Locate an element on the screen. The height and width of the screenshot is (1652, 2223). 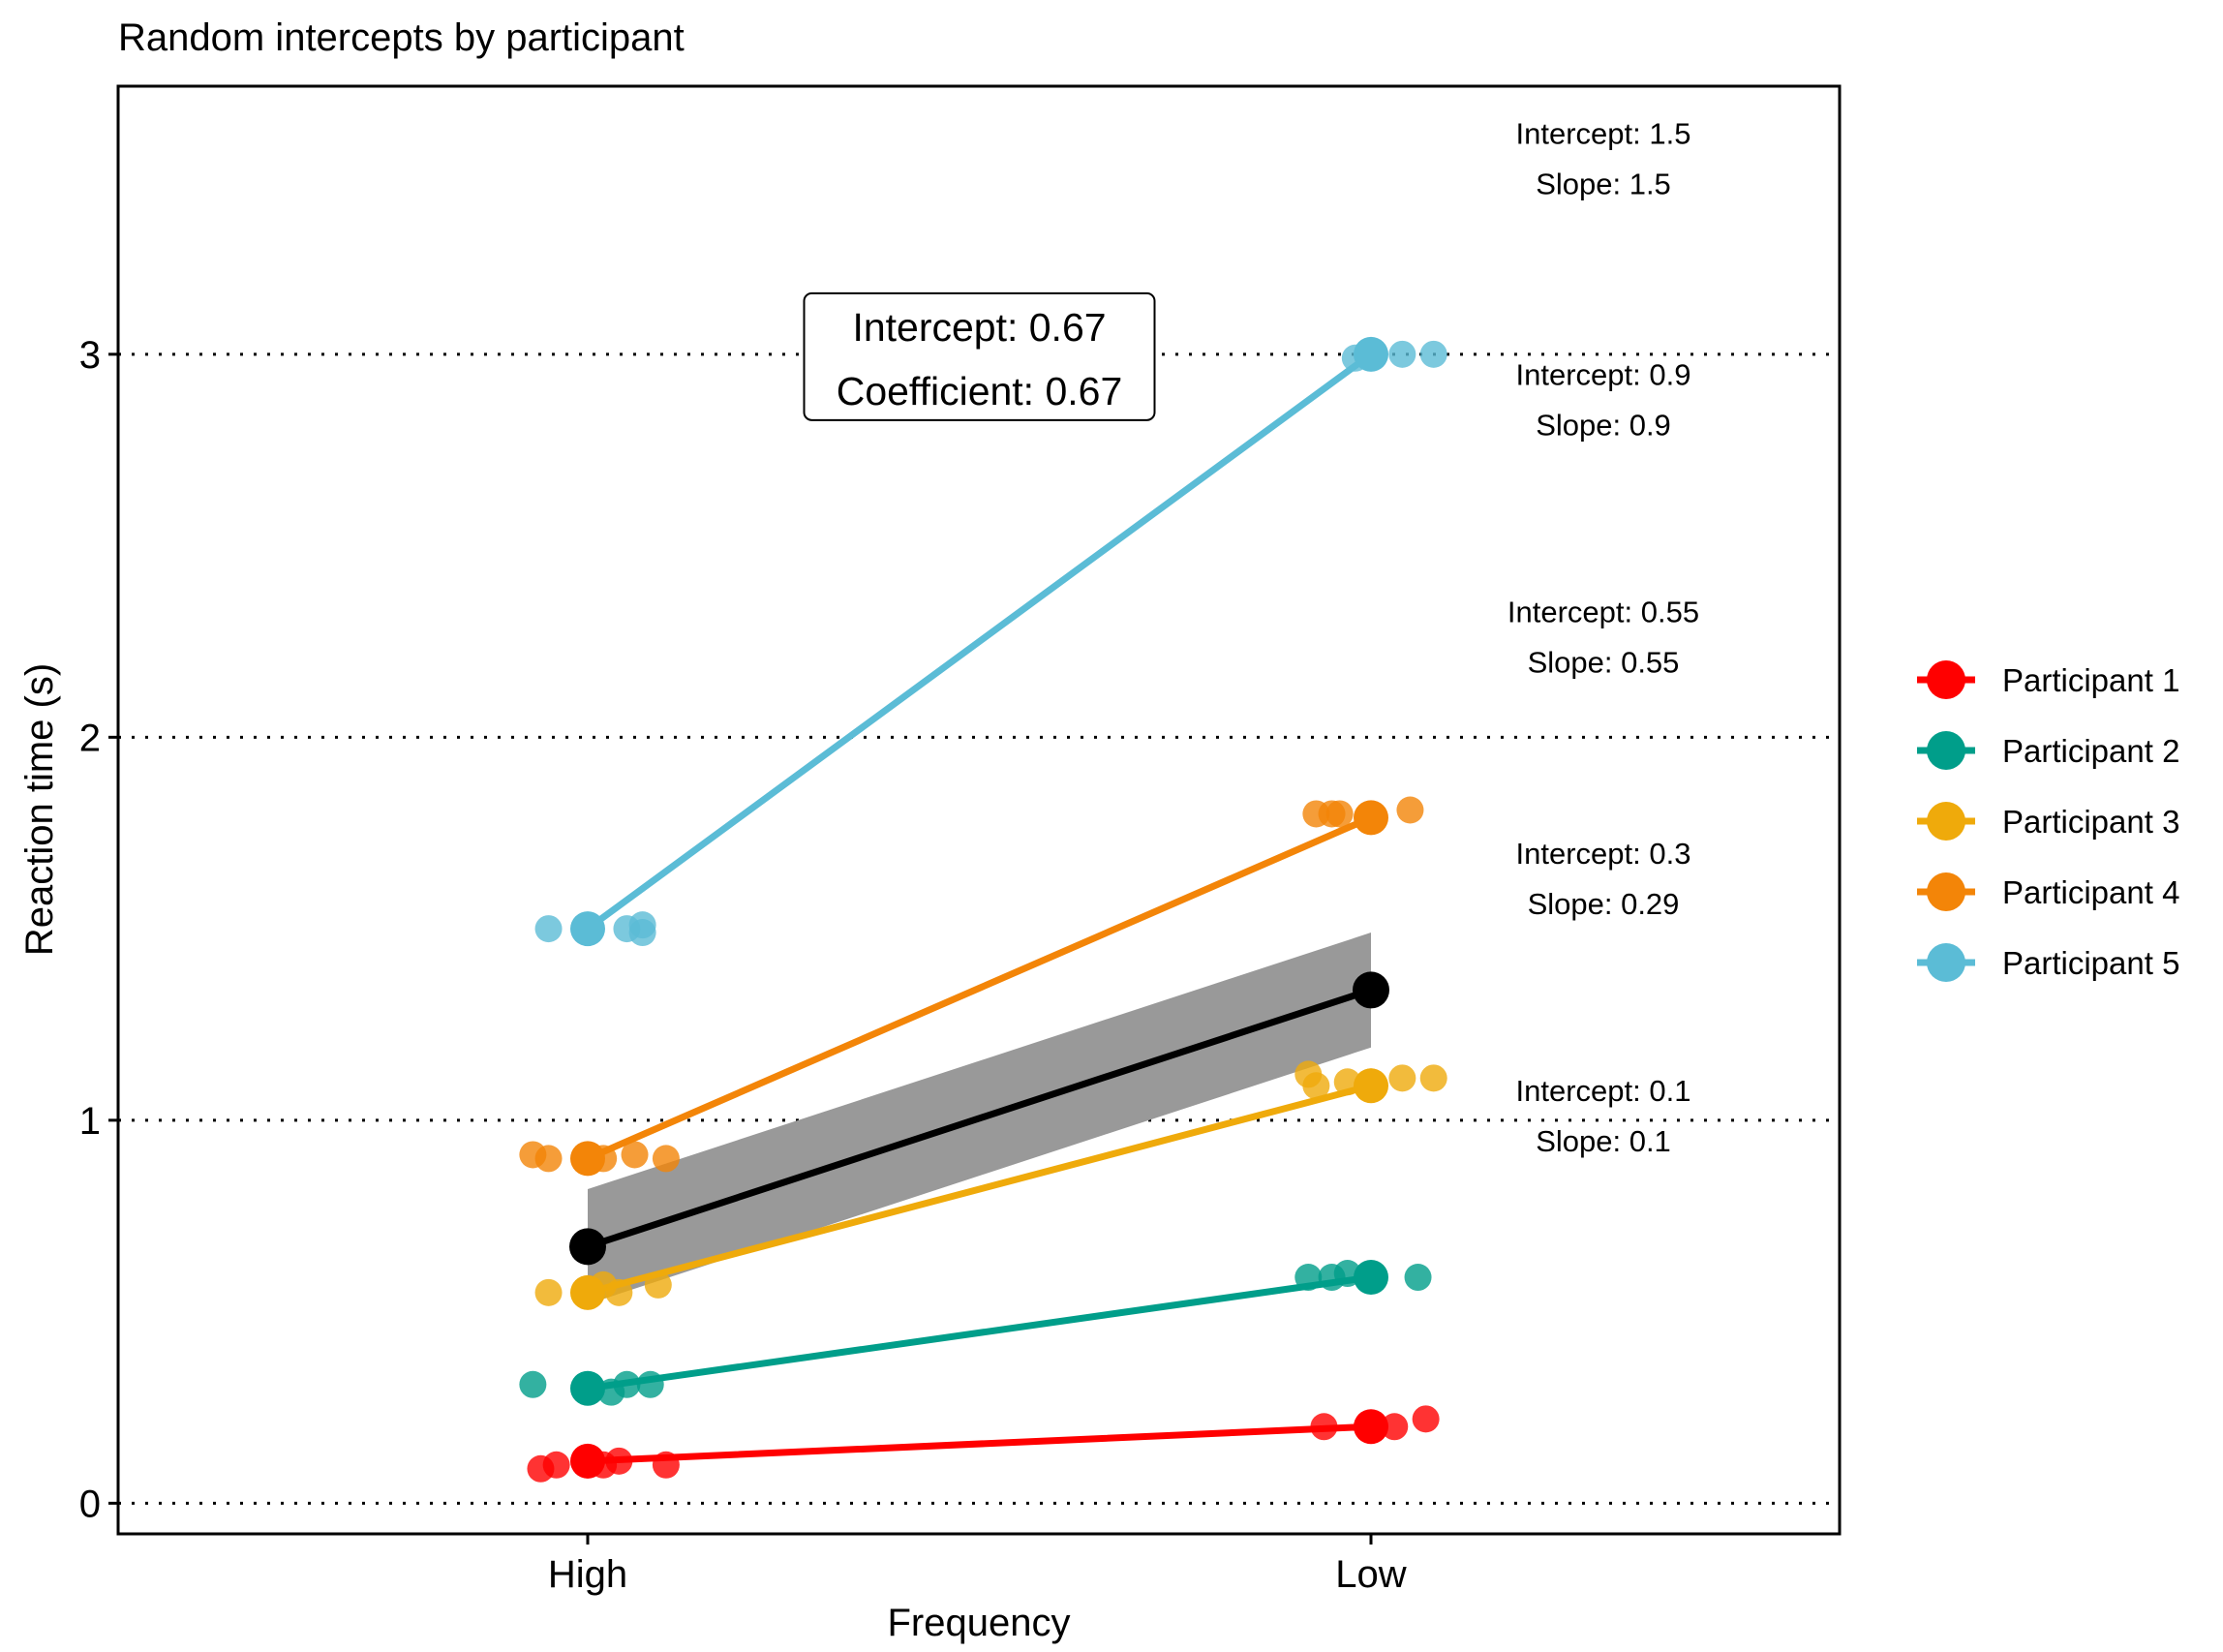
participant-2-mean-low is located at coordinates (1371, 1278).